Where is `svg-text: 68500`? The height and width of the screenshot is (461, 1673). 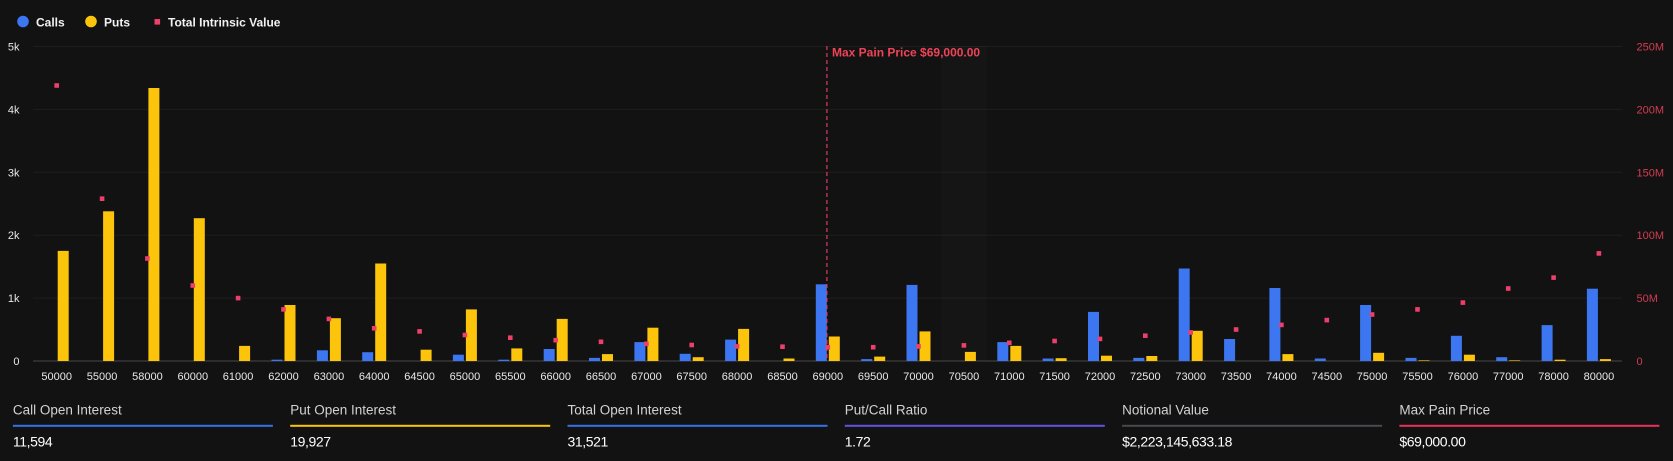 svg-text: 68500 is located at coordinates (782, 377).